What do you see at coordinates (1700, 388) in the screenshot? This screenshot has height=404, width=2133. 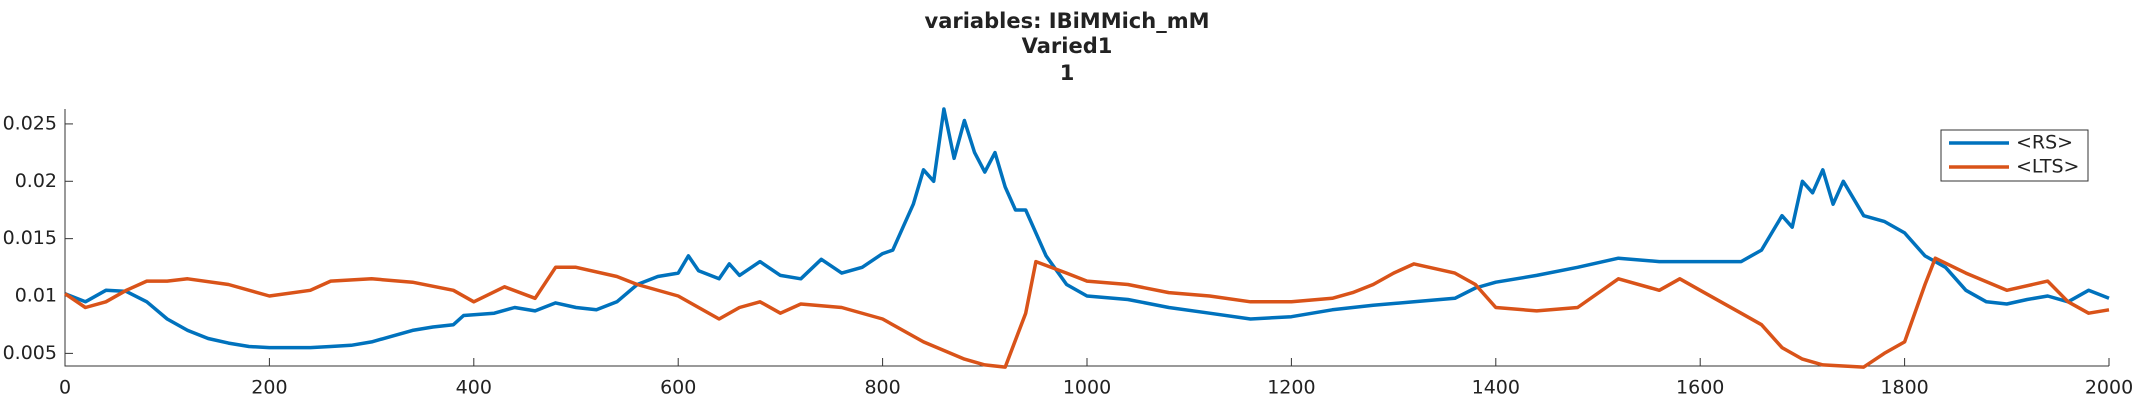 I see `x-tick-label: 1600` at bounding box center [1700, 388].